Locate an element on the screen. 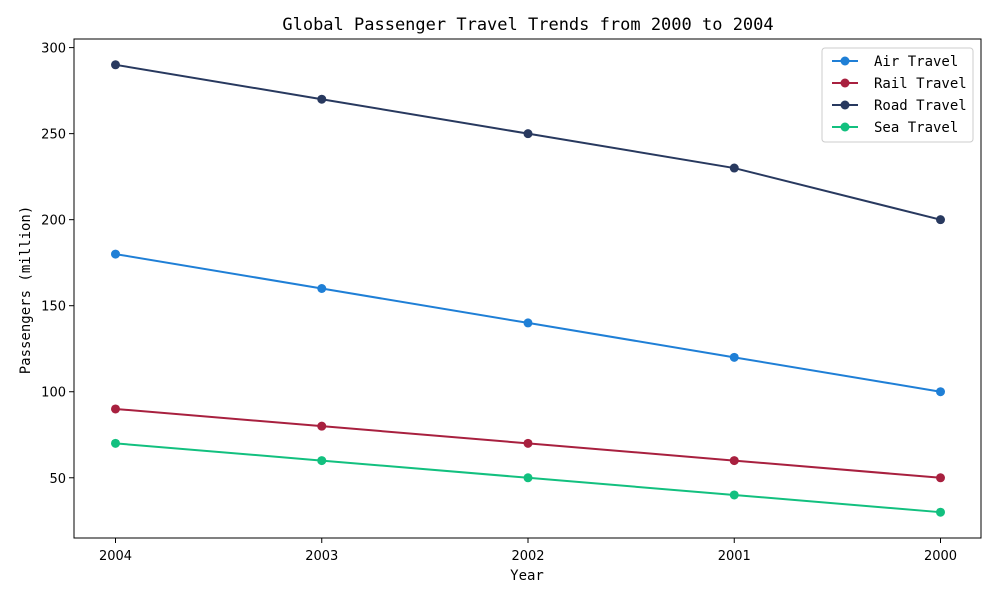  legend-marker-air-travel is located at coordinates (845, 61).